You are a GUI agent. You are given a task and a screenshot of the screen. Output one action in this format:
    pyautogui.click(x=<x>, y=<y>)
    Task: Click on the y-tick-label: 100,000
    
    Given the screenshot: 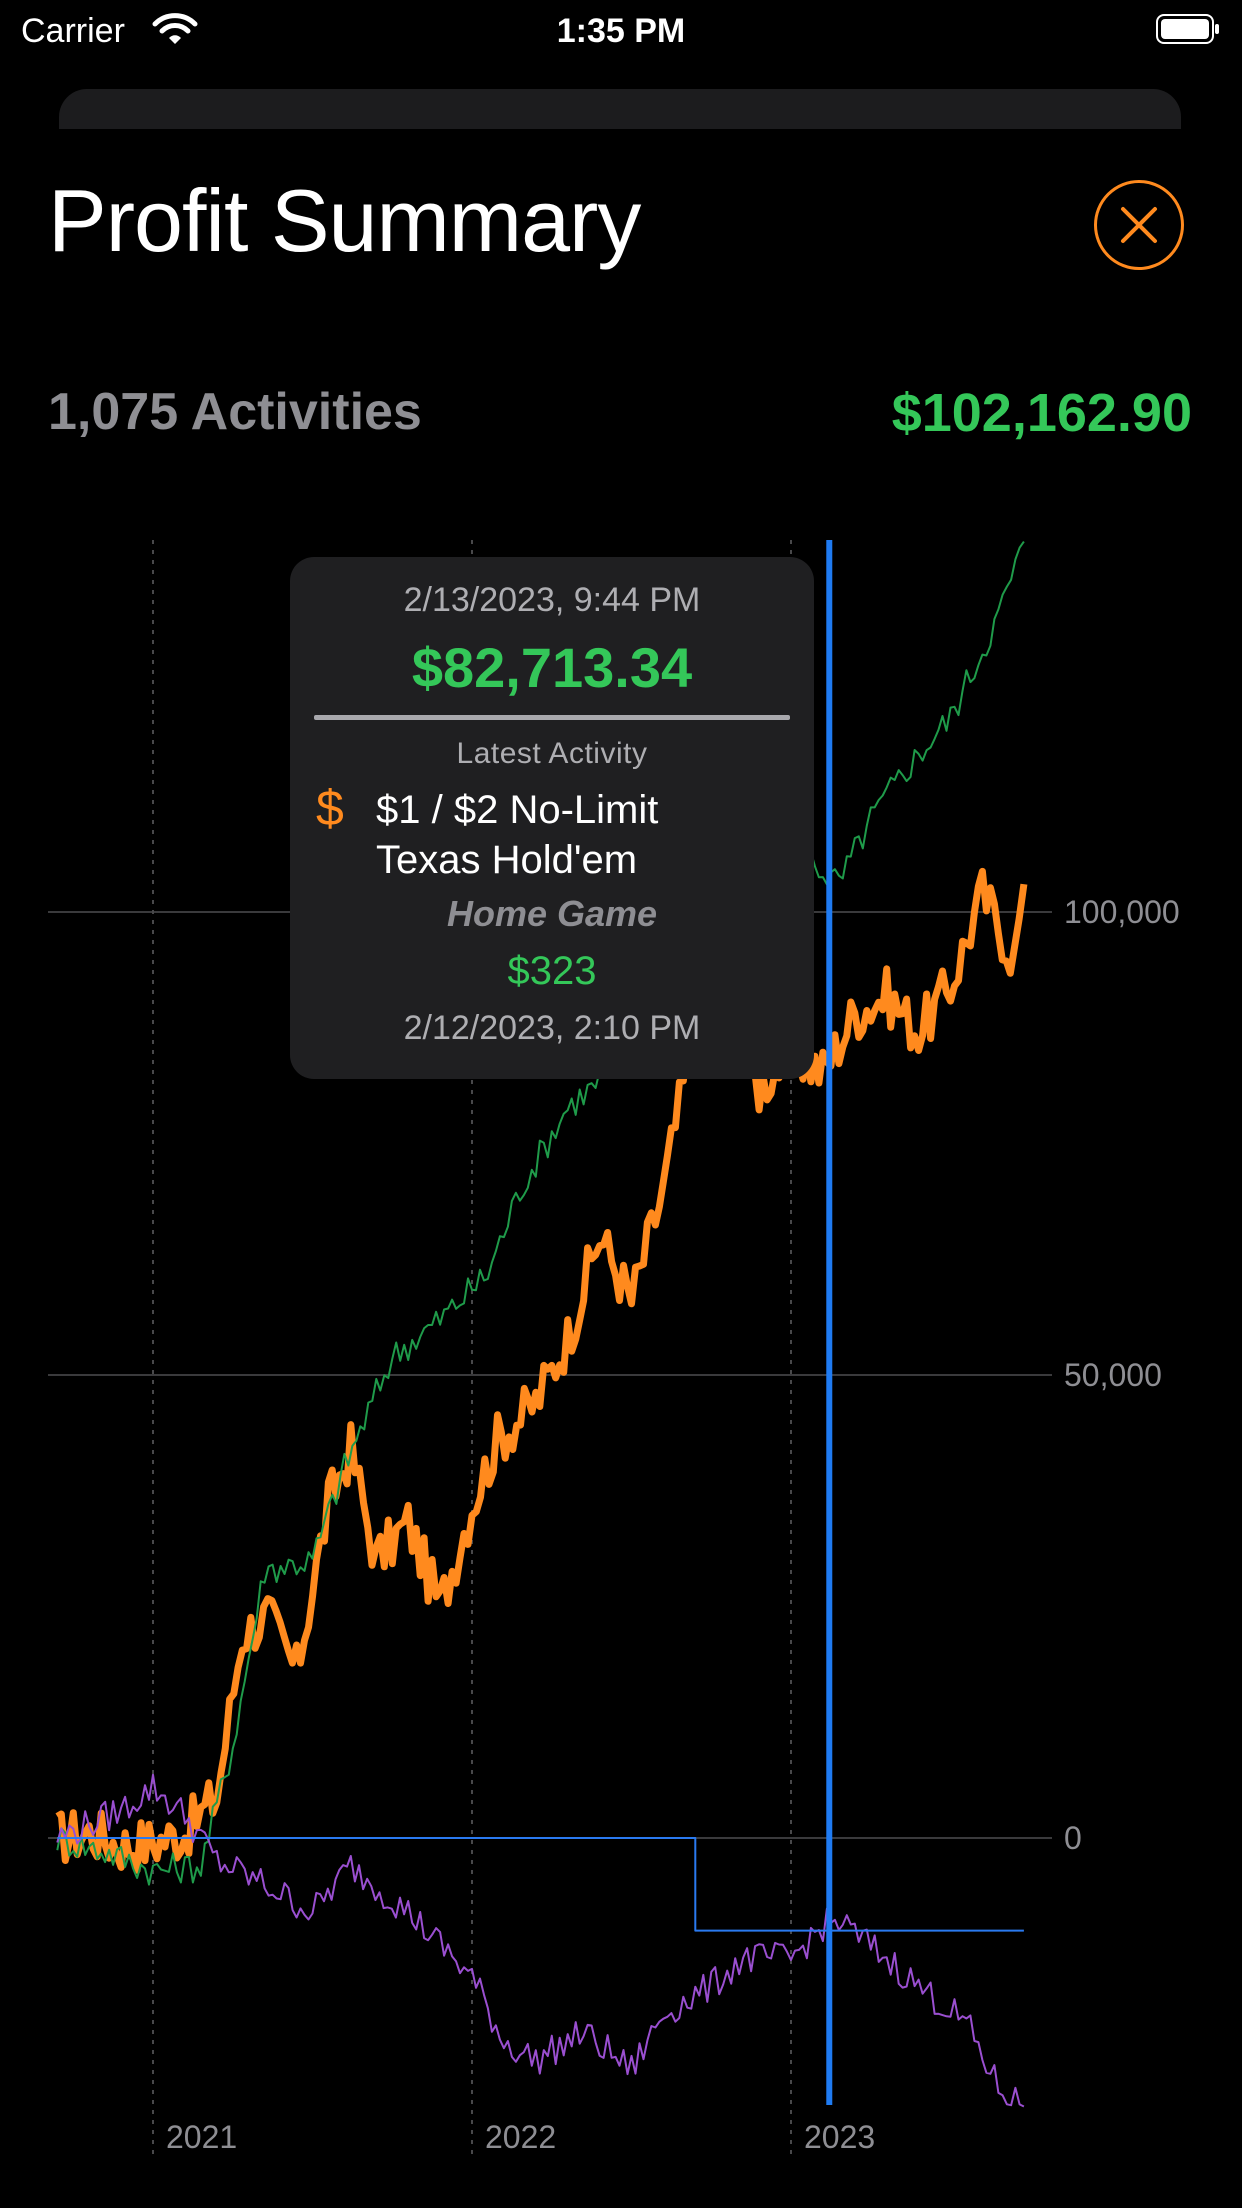 What is the action you would take?
    pyautogui.click(x=1122, y=912)
    